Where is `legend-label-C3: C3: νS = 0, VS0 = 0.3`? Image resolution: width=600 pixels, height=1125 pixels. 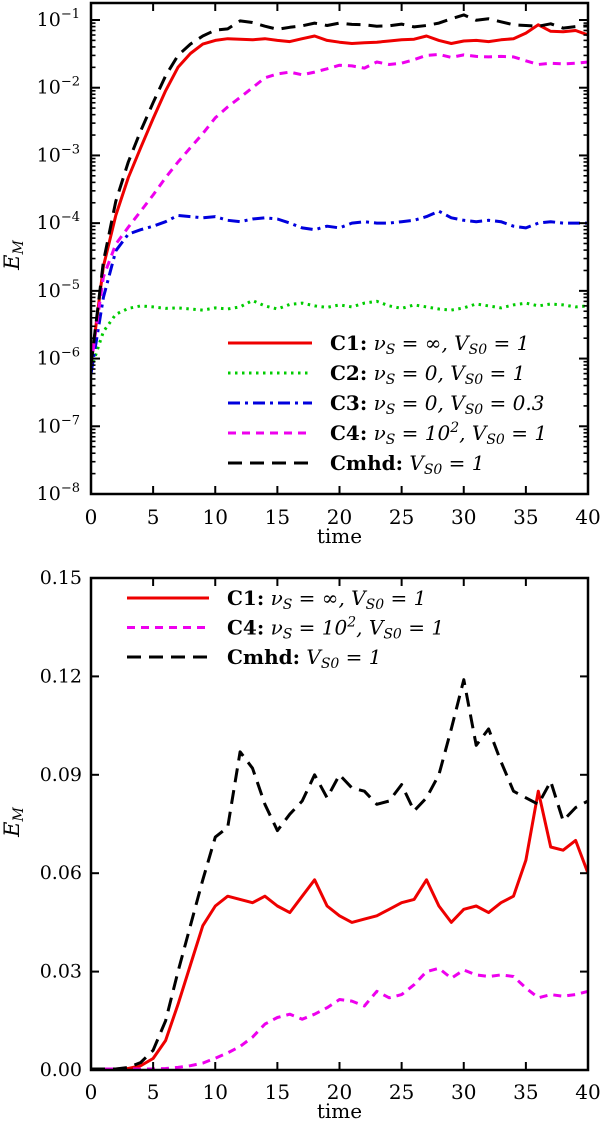
legend-label-C3: C3: νS = 0, VS0 = 0.3 is located at coordinates (437, 404).